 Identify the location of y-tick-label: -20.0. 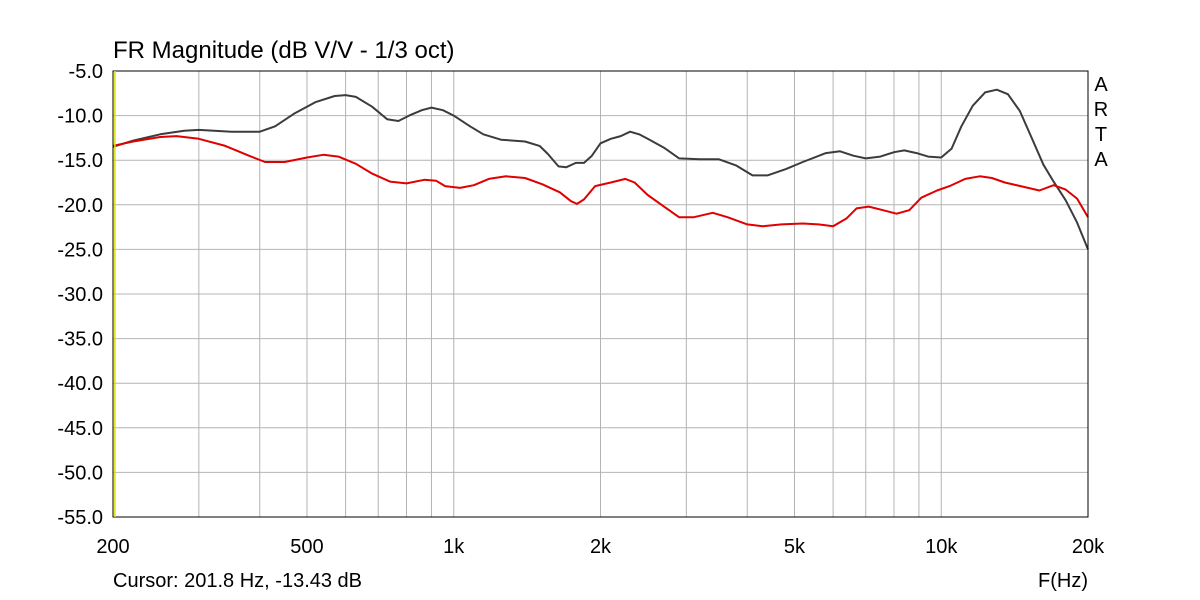
(80, 206).